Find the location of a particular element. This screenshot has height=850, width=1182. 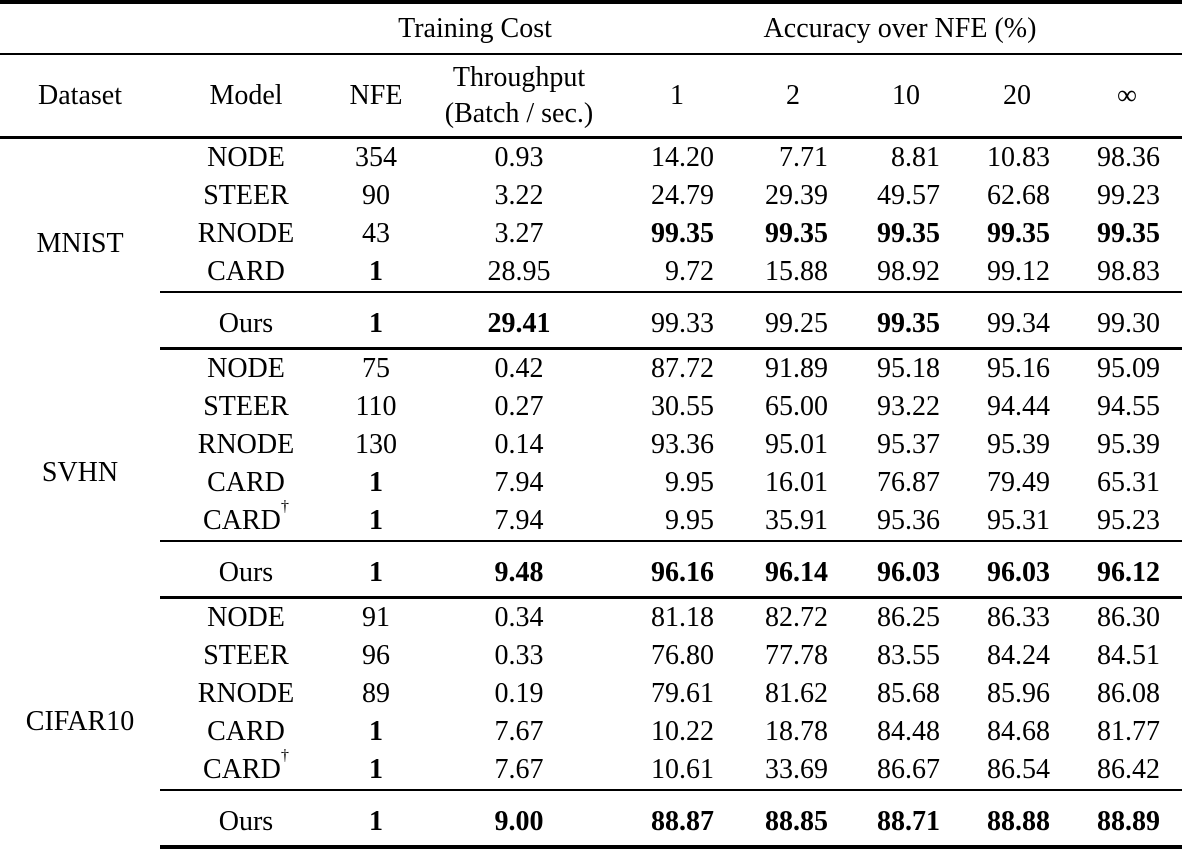

accuracy-cell: 86.67 is located at coordinates (908, 769).